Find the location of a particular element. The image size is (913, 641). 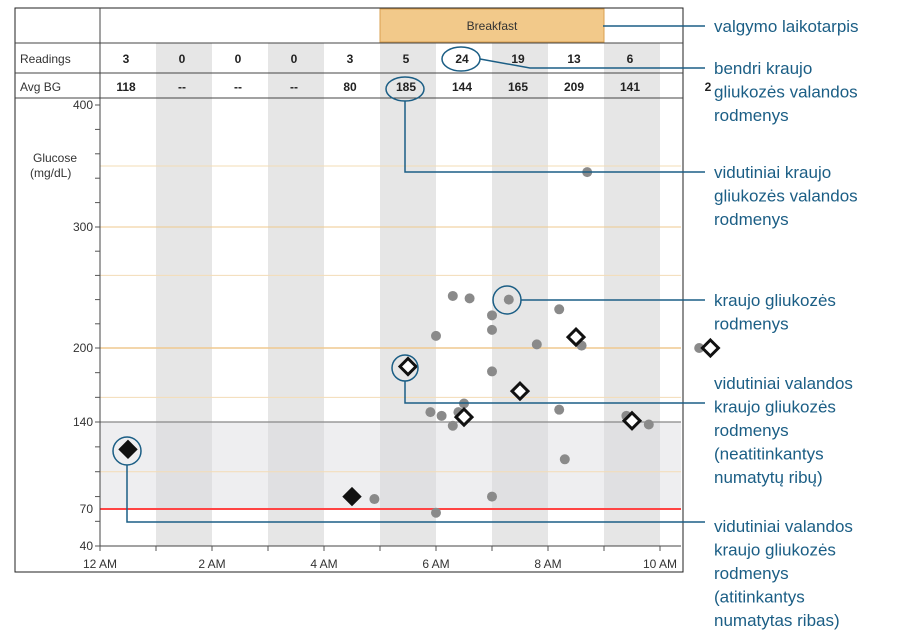

x-tick-label: 10 AM is located at coordinates (660, 564).